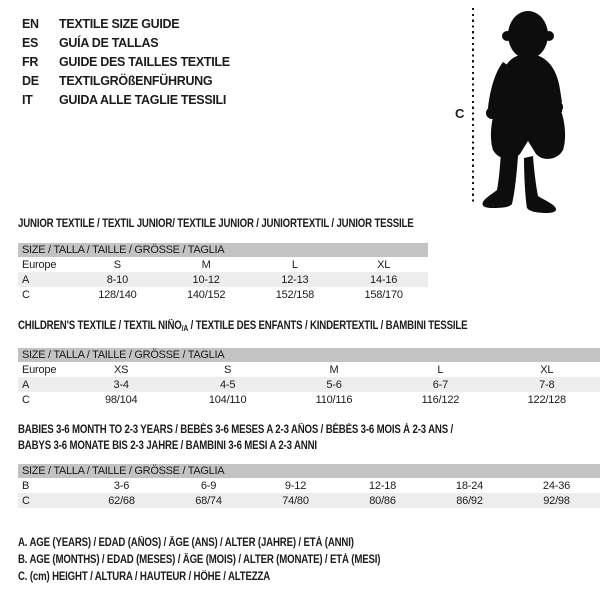 Image resolution: width=600 pixels, height=600 pixels. What do you see at coordinates (309, 399) in the screenshot?
I see `table-row-height: C 98/104 104/110 110/116 116/122 122/128` at bounding box center [309, 399].